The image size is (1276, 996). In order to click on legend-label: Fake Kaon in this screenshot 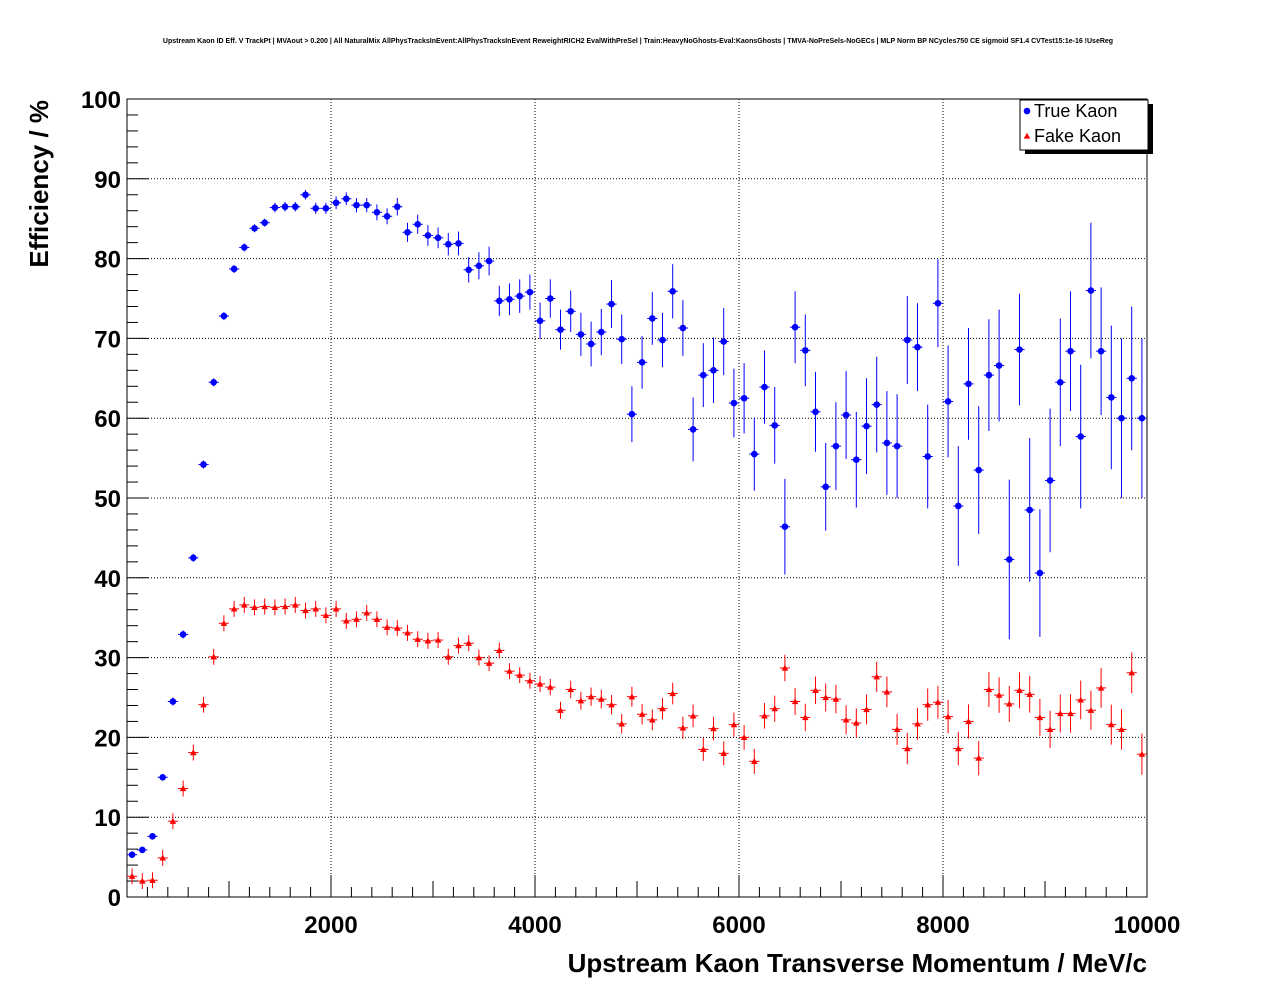, I will do `click(1077, 136)`.